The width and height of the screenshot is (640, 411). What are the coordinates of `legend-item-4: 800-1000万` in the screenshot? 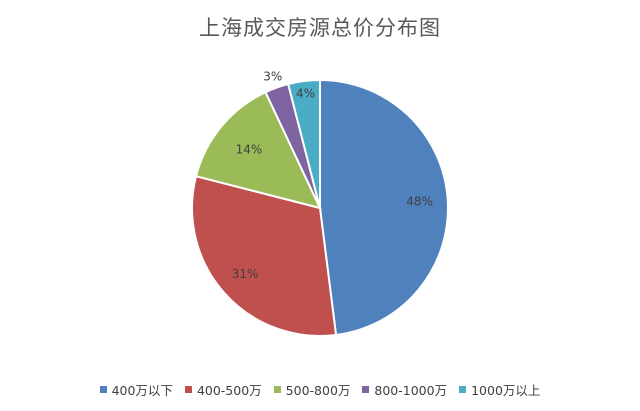 It's located at (404, 389).